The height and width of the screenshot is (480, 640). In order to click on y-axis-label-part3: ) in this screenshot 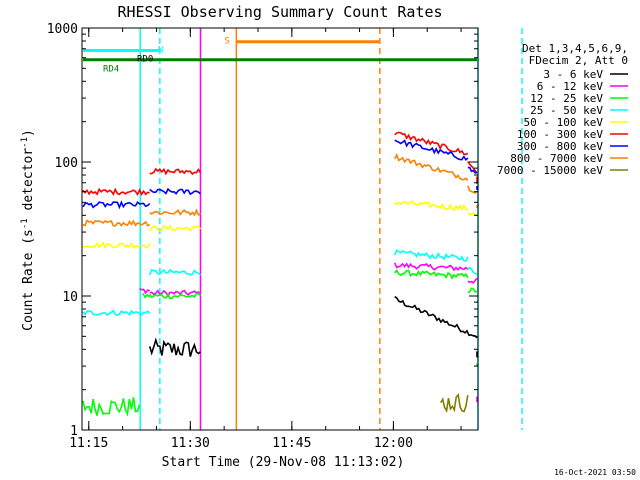, I will do `click(28, 133)`.